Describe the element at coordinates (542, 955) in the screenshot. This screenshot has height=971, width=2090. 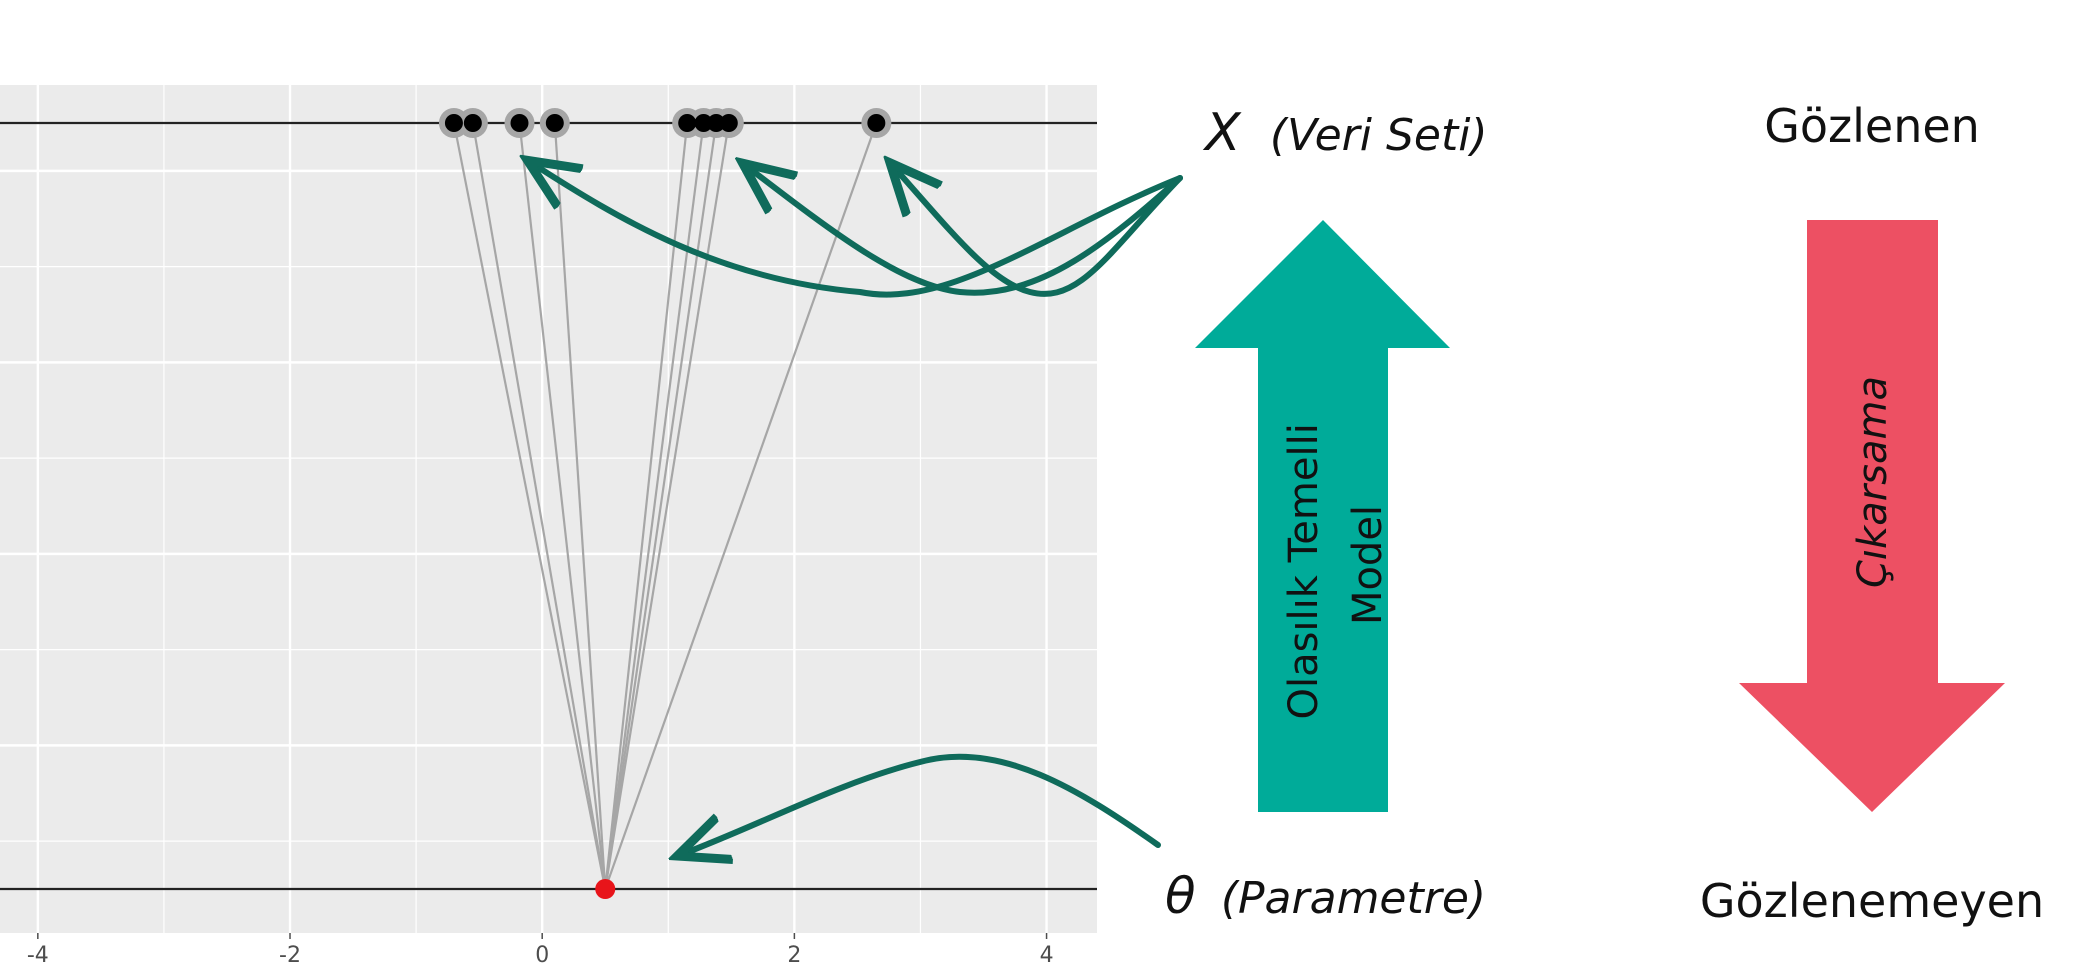
I see `x-tick-label: 0` at that location.